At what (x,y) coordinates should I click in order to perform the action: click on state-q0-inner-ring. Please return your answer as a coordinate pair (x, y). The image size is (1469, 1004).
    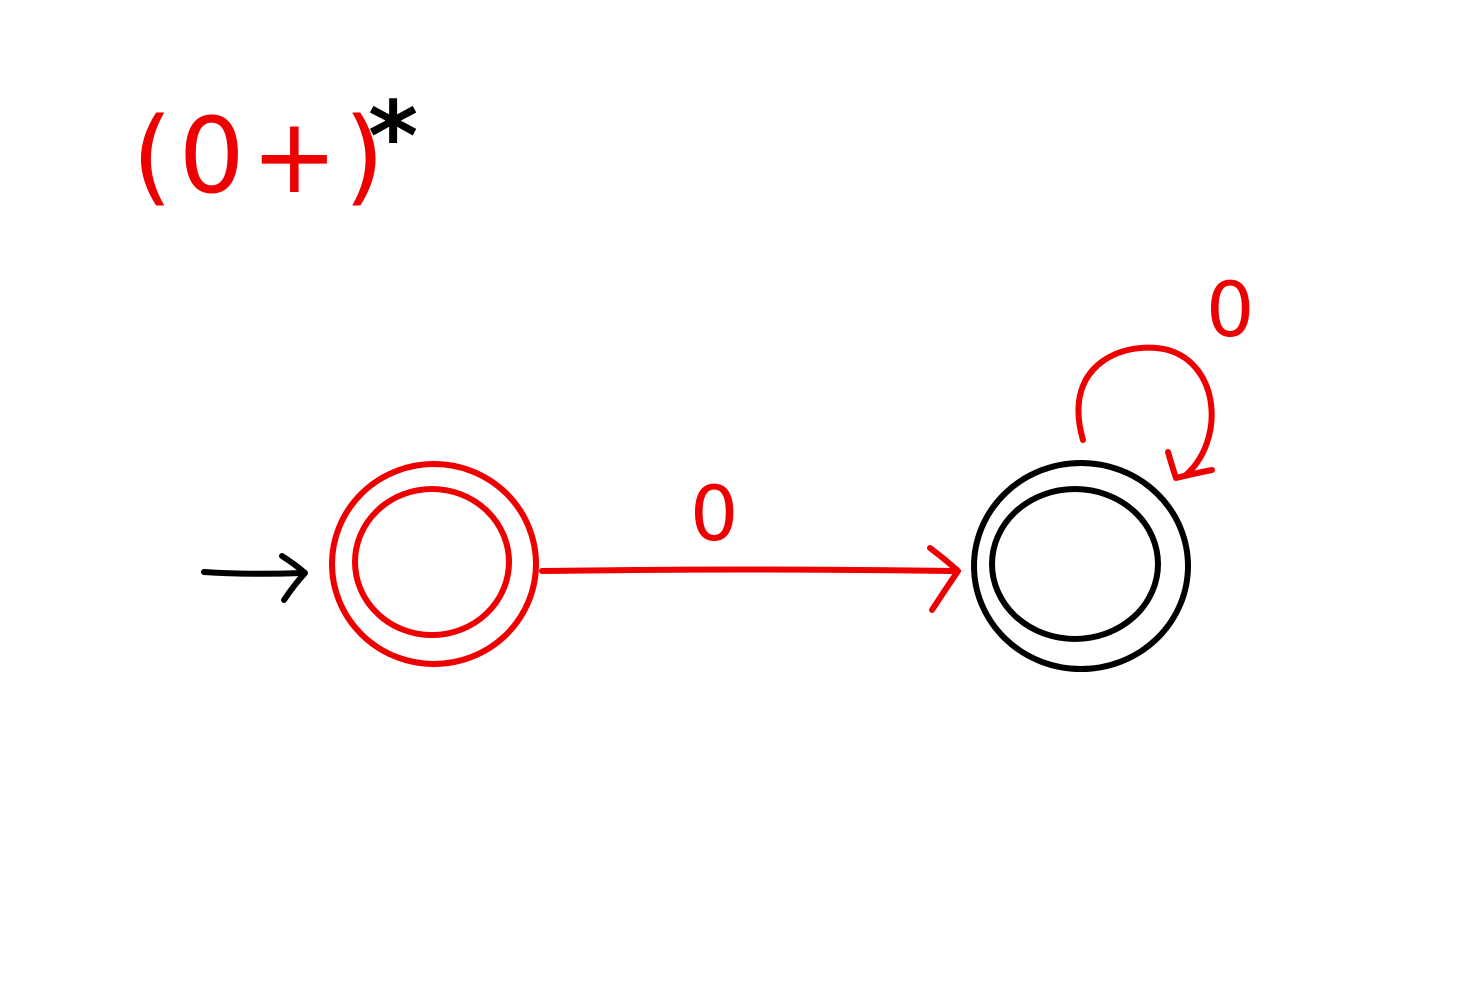
    Looking at the image, I should click on (432, 562).